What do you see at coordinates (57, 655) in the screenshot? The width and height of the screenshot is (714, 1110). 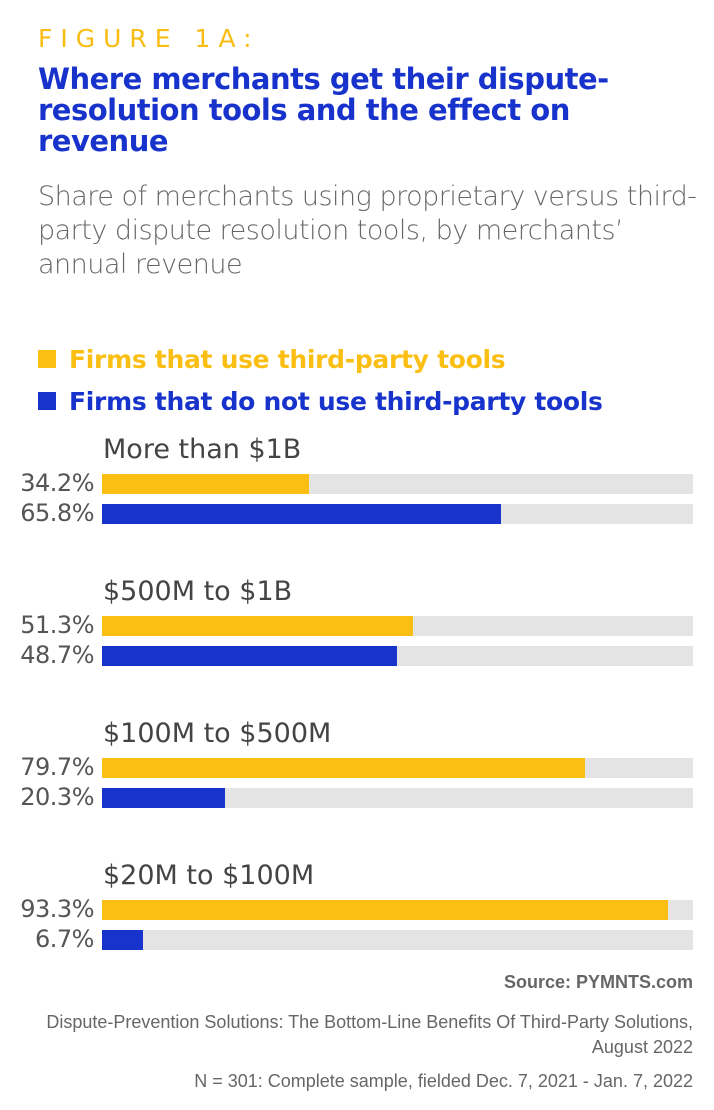 I see `value-label: 48.7%` at bounding box center [57, 655].